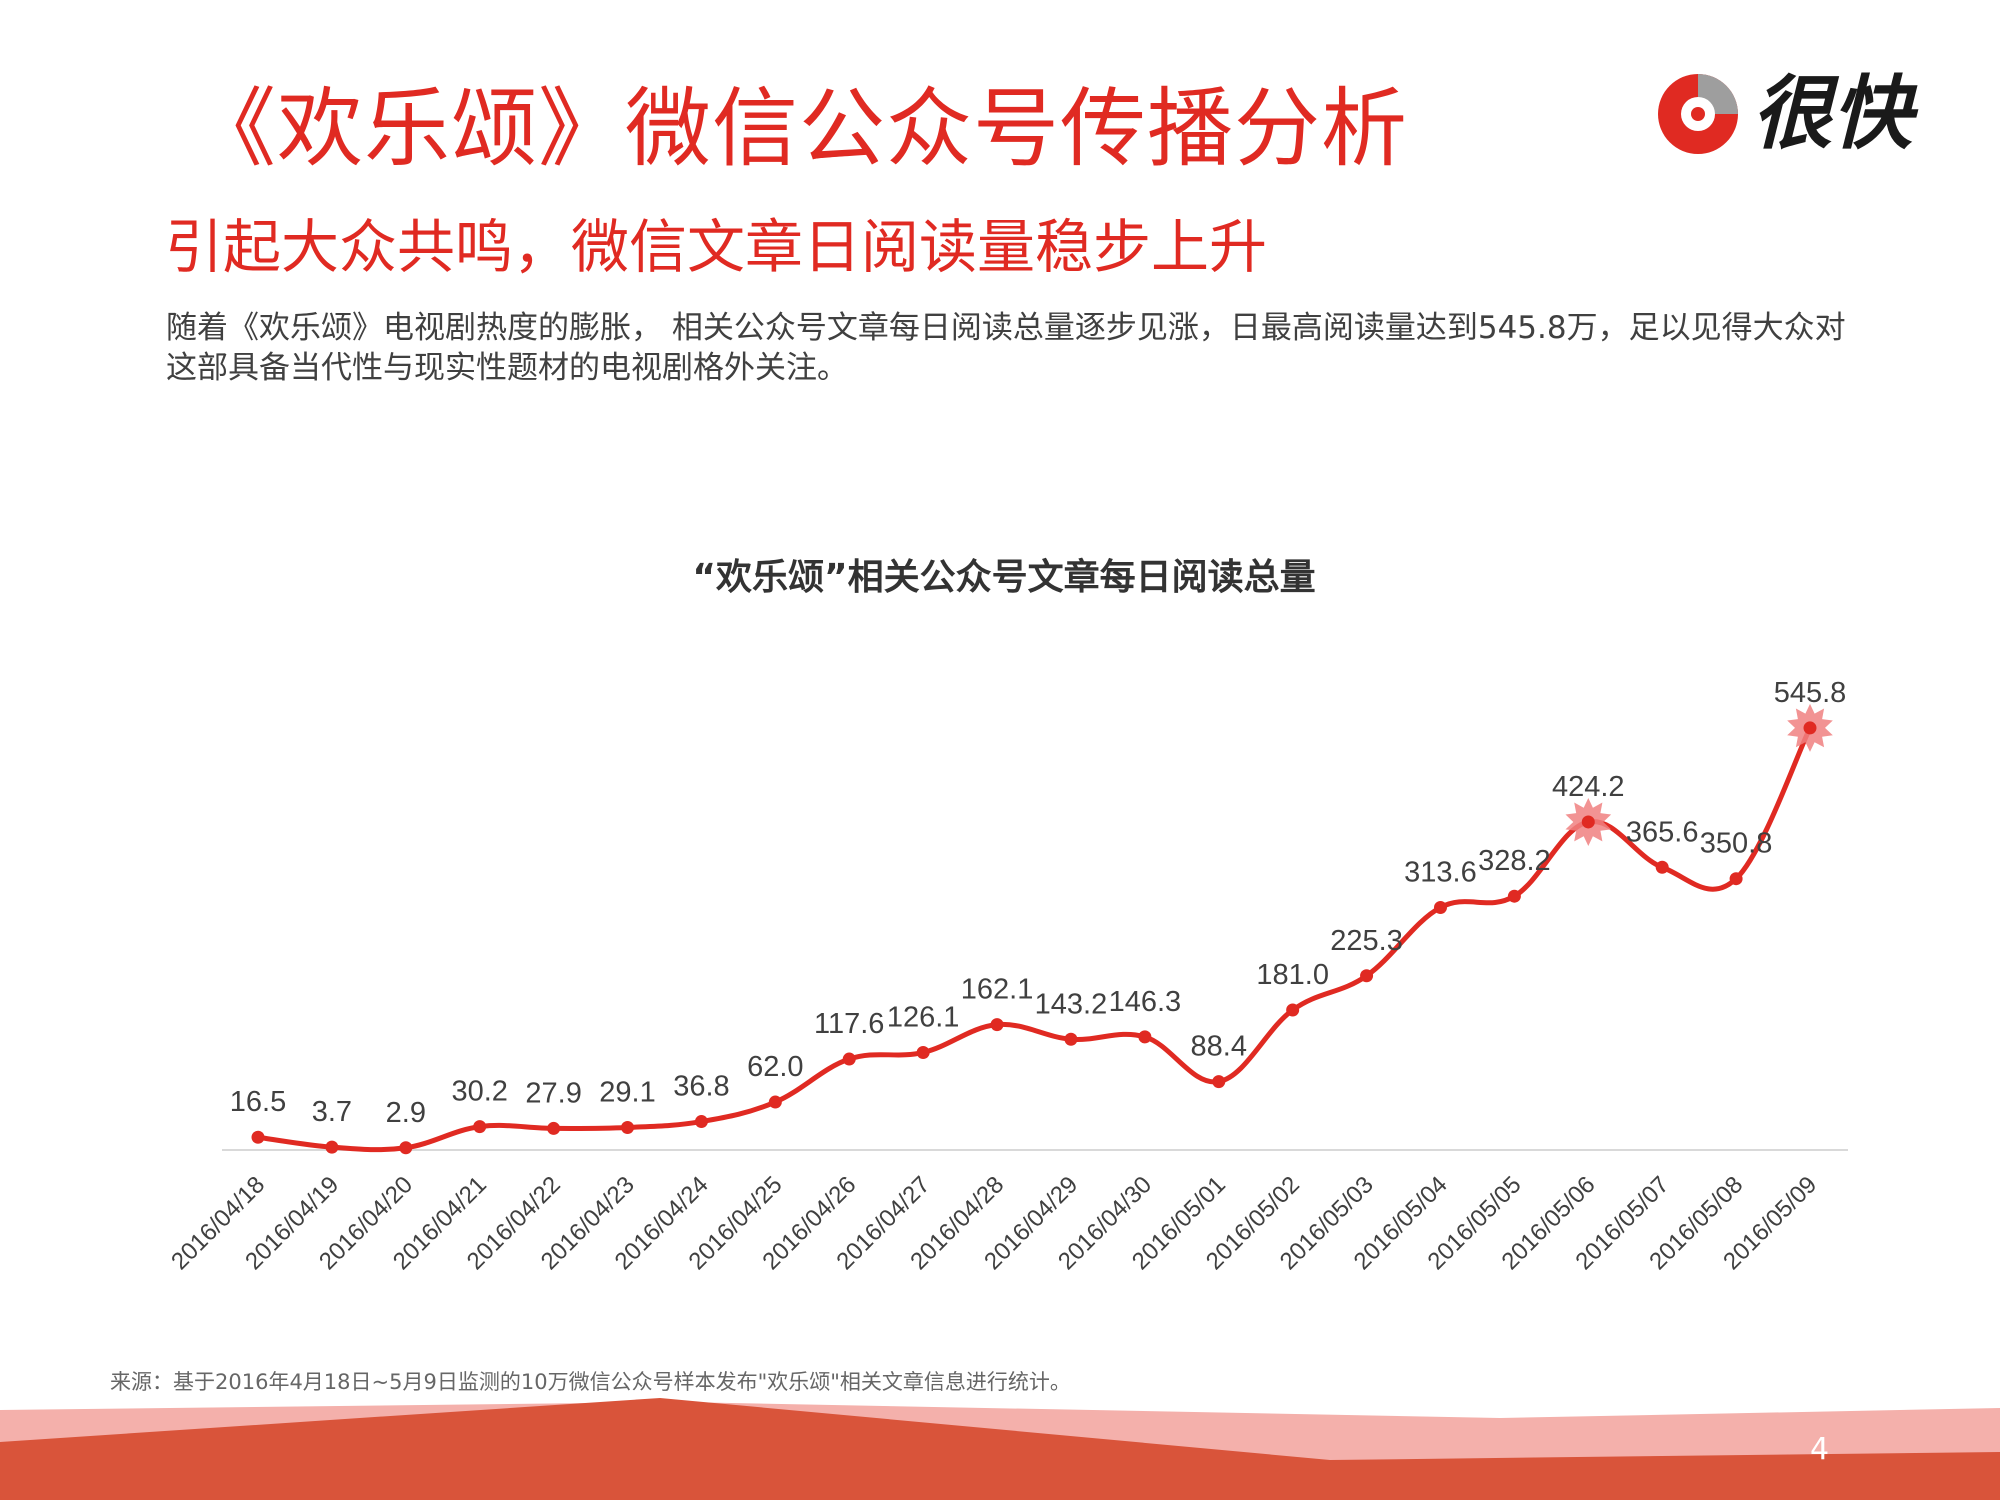  Describe the element at coordinates (1736, 844) in the screenshot. I see `data-label: 350.8` at that location.